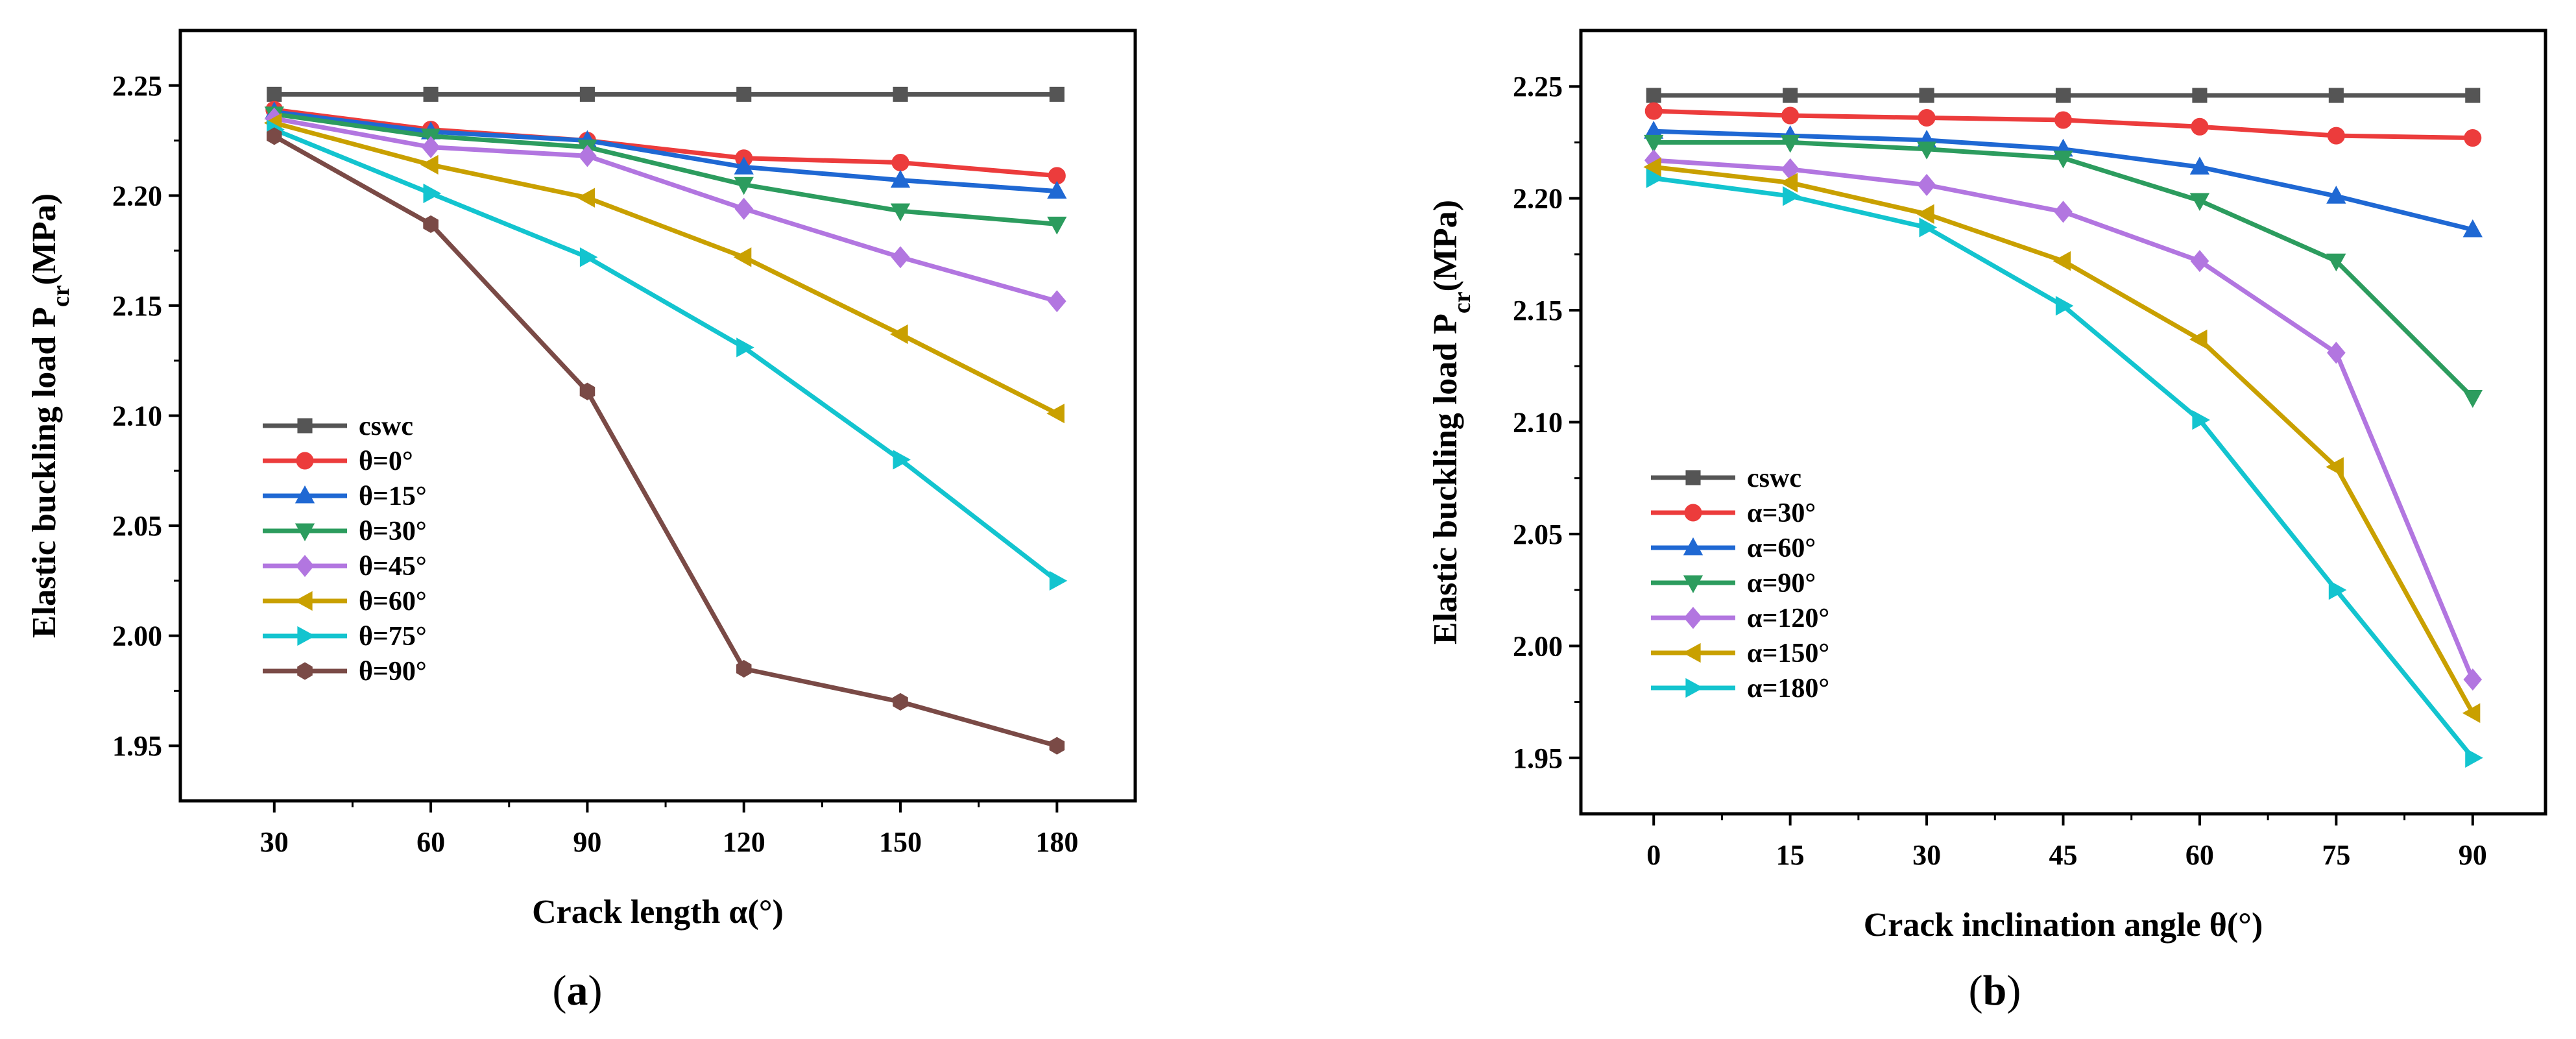  I want to click on legend-entry-b-0: cswc, so click(1726, 478).